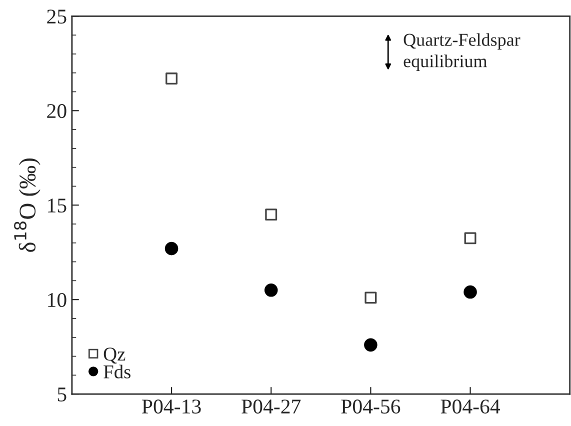  I want to click on y-tick-label: 25, so click(56, 17).